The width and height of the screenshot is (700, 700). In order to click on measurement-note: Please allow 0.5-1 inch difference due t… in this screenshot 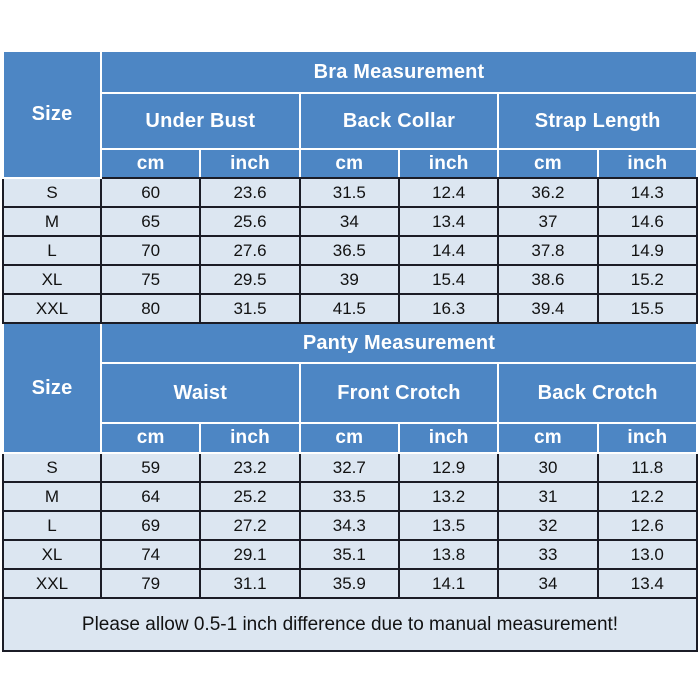, I will do `click(350, 624)`.